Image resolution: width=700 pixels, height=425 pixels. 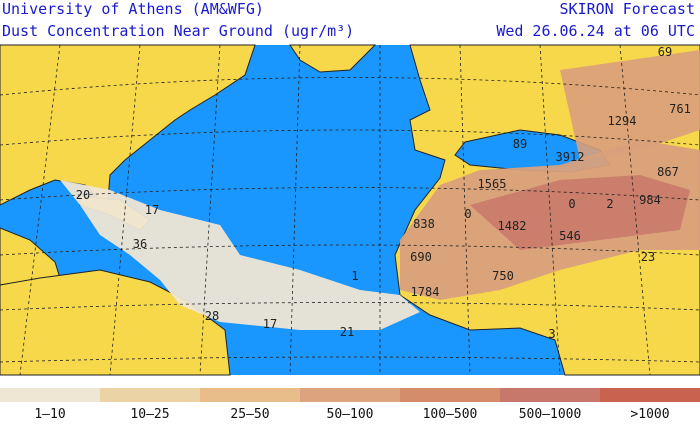 What do you see at coordinates (680, 109) in the screenshot?
I see `map-value-label: 761` at bounding box center [680, 109].